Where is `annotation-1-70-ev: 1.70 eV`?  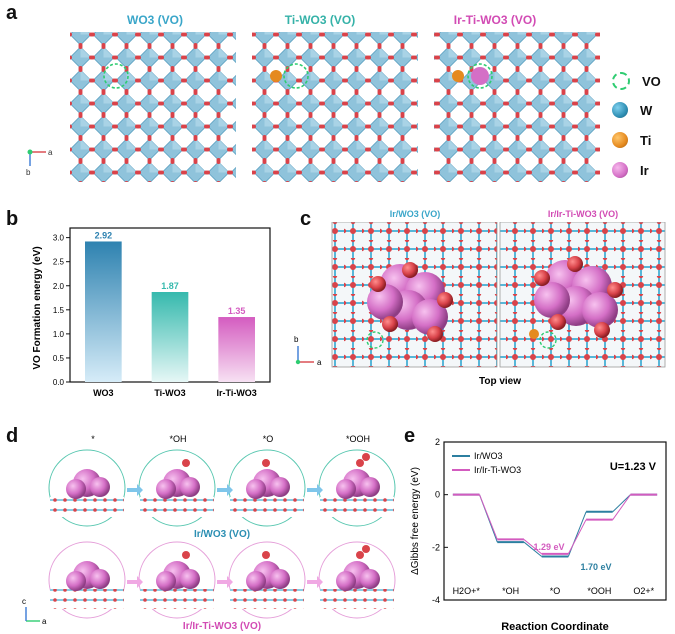 annotation-1-70-ev: 1.70 eV is located at coordinates (595, 567).